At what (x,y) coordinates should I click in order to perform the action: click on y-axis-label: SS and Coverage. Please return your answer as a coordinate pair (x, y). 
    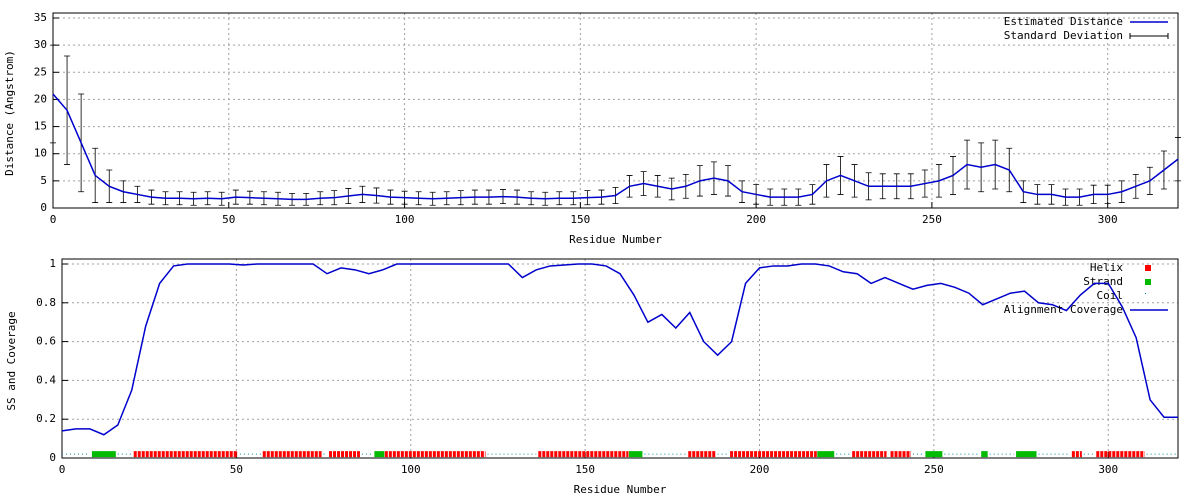
    Looking at the image, I should click on (11, 360).